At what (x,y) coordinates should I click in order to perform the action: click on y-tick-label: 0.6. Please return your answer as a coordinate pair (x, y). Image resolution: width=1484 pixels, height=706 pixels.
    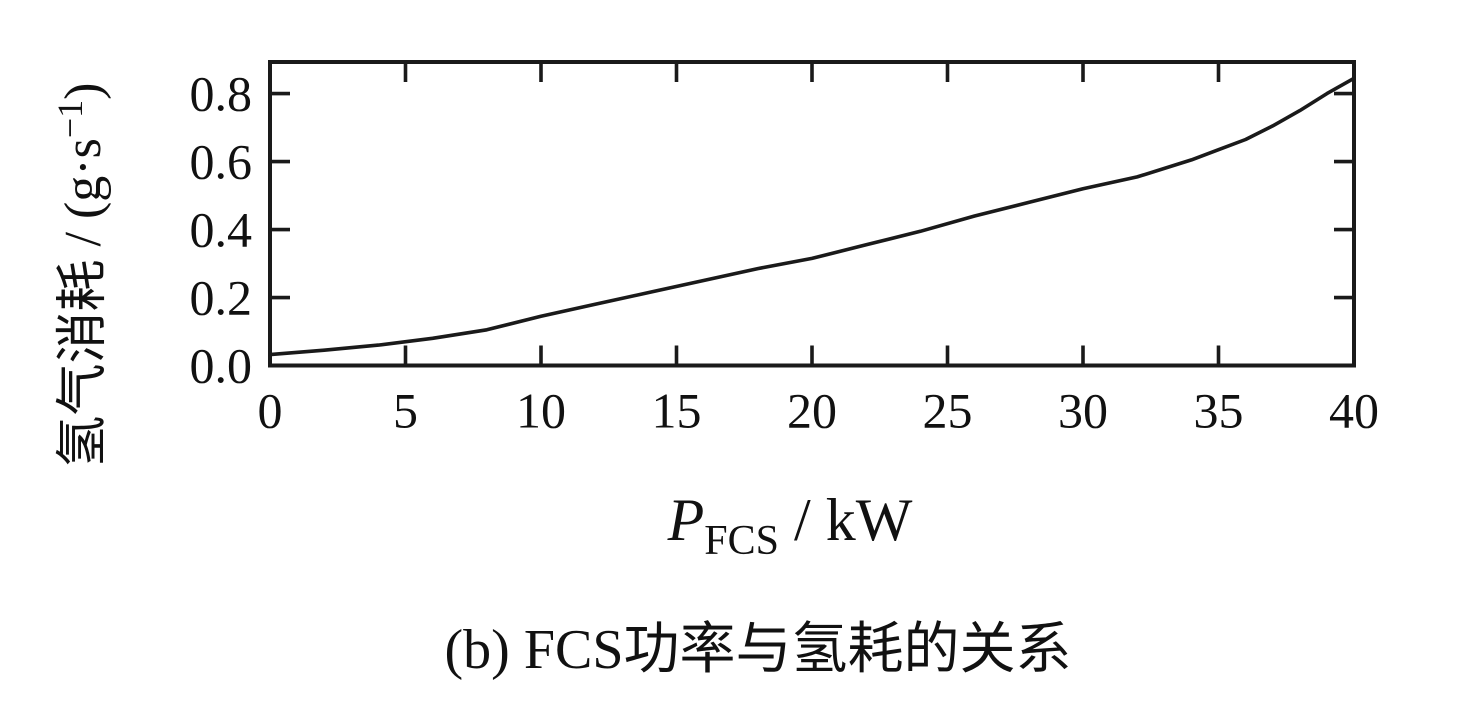
    Looking at the image, I should click on (221, 162).